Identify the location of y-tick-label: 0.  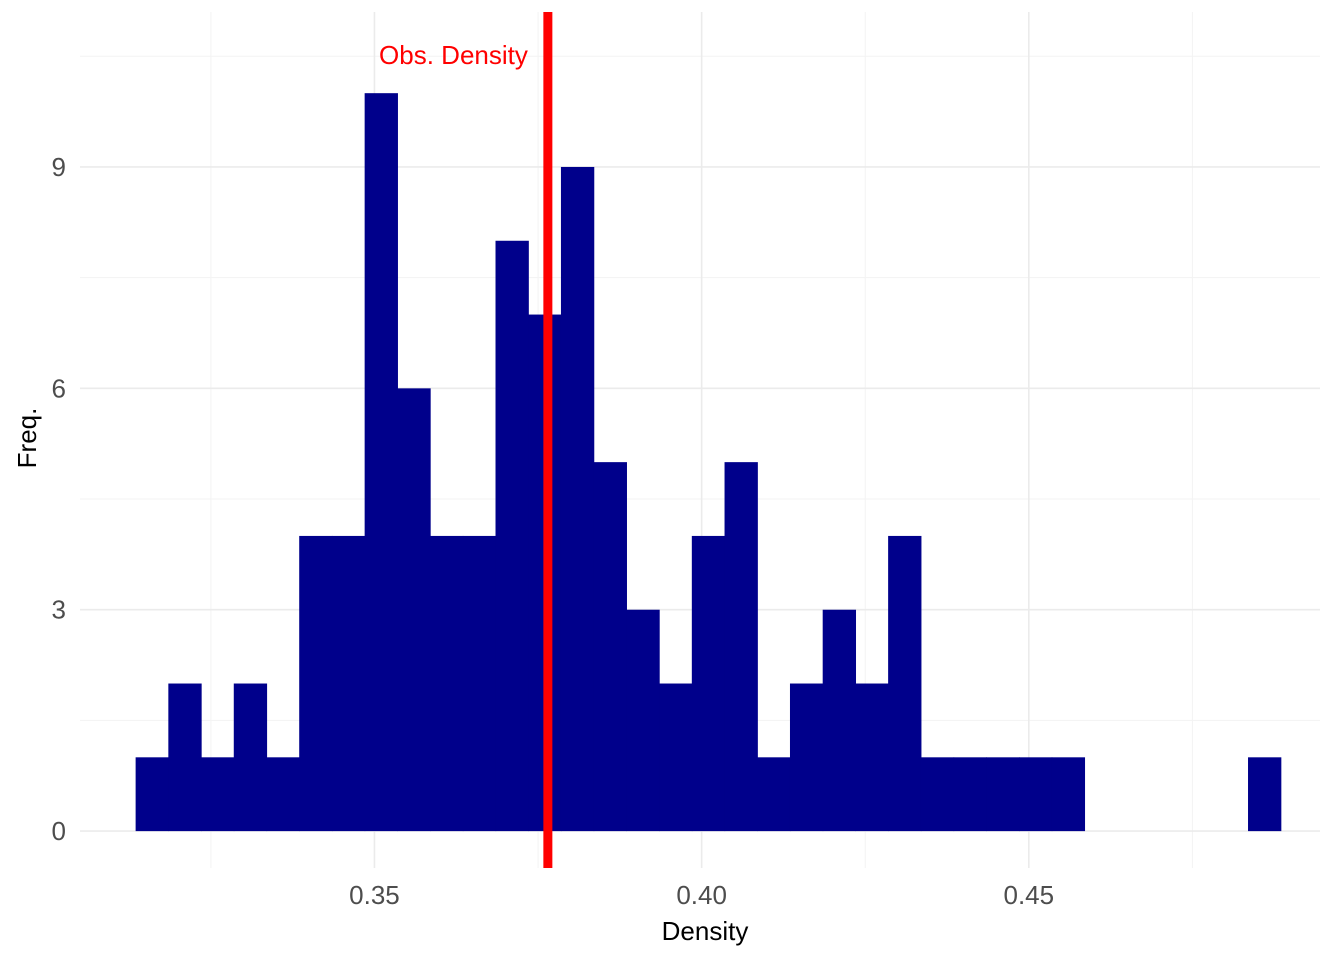
(59, 831).